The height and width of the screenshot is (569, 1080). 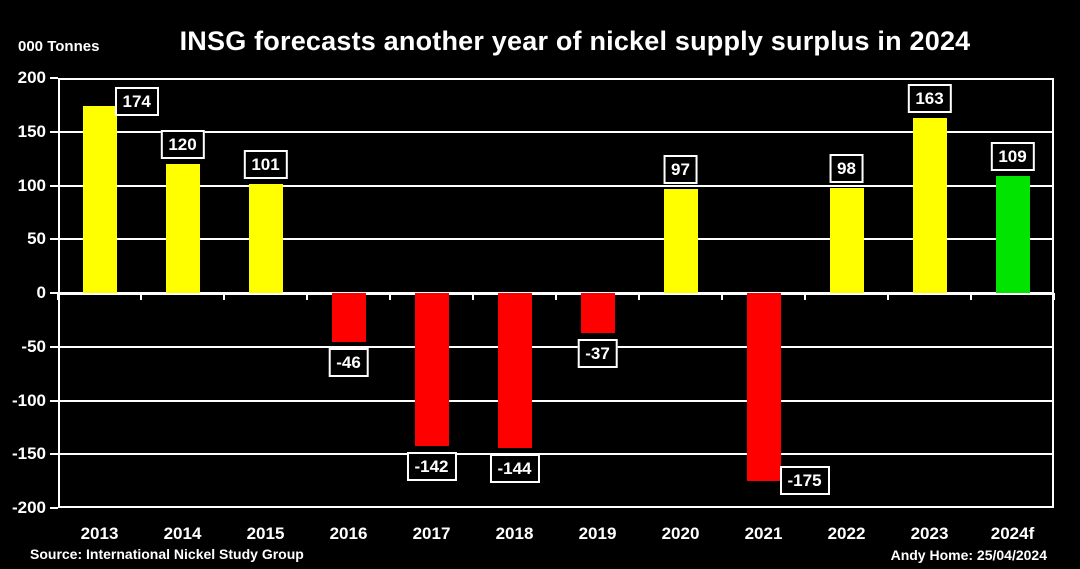 I want to click on x-axis-label-2019: 2019, so click(x=597, y=533).